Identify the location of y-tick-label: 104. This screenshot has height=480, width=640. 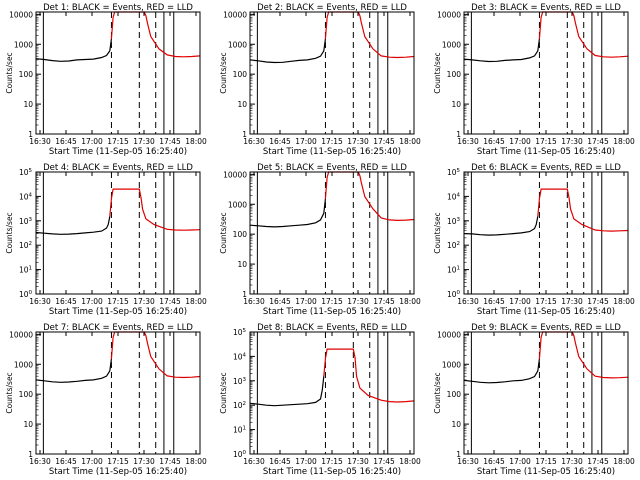
(26, 196).